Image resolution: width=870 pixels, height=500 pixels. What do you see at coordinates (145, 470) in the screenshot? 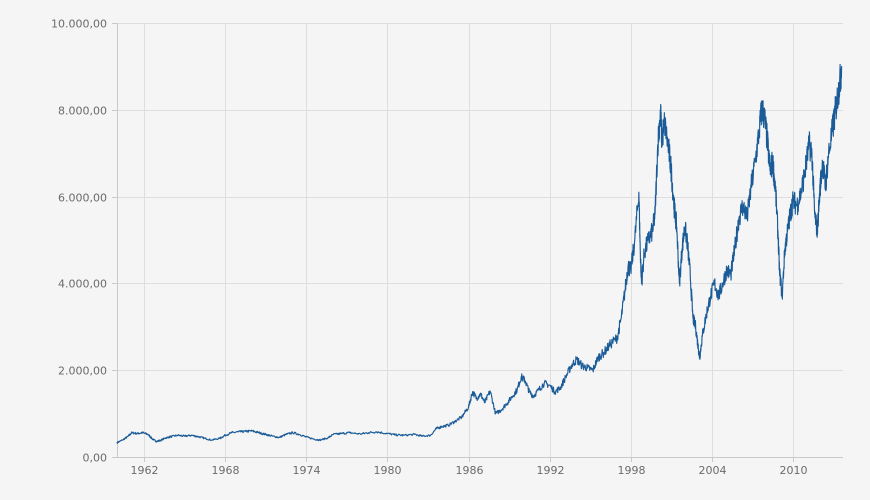
I see `x-tick-label: 1962` at bounding box center [145, 470].